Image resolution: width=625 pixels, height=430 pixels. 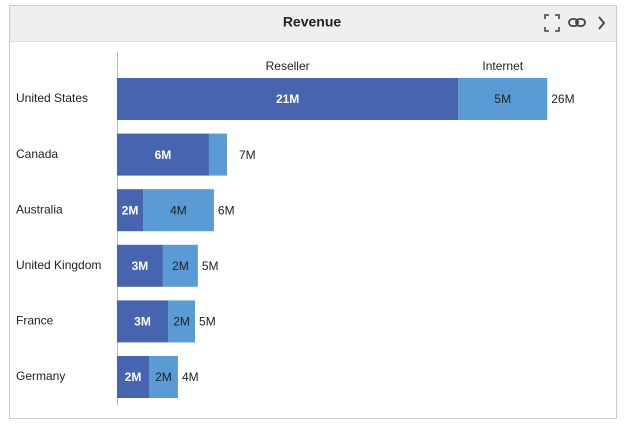 I want to click on chart-title: Revenue, so click(x=312, y=22).